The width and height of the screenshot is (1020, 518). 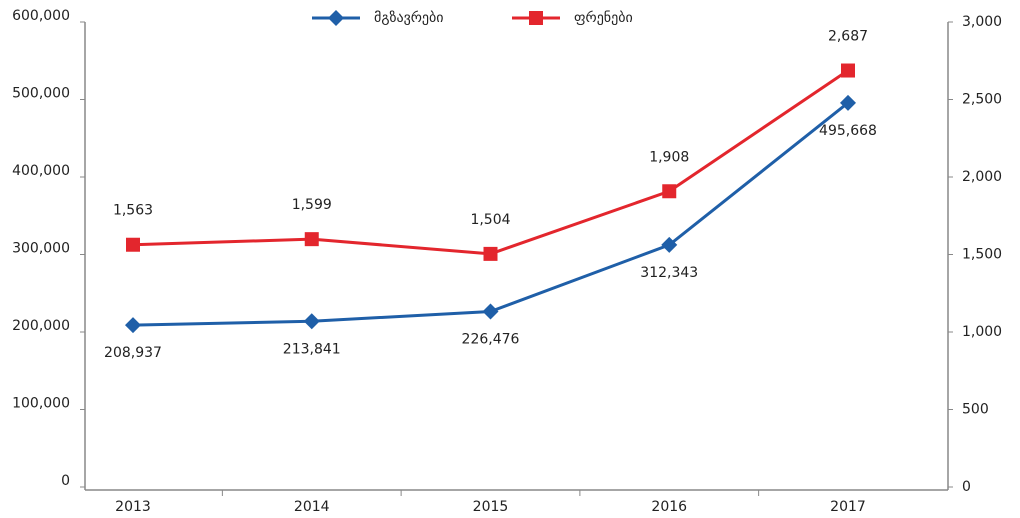 I want to click on y2-tick-label: 0, so click(x=966, y=487).